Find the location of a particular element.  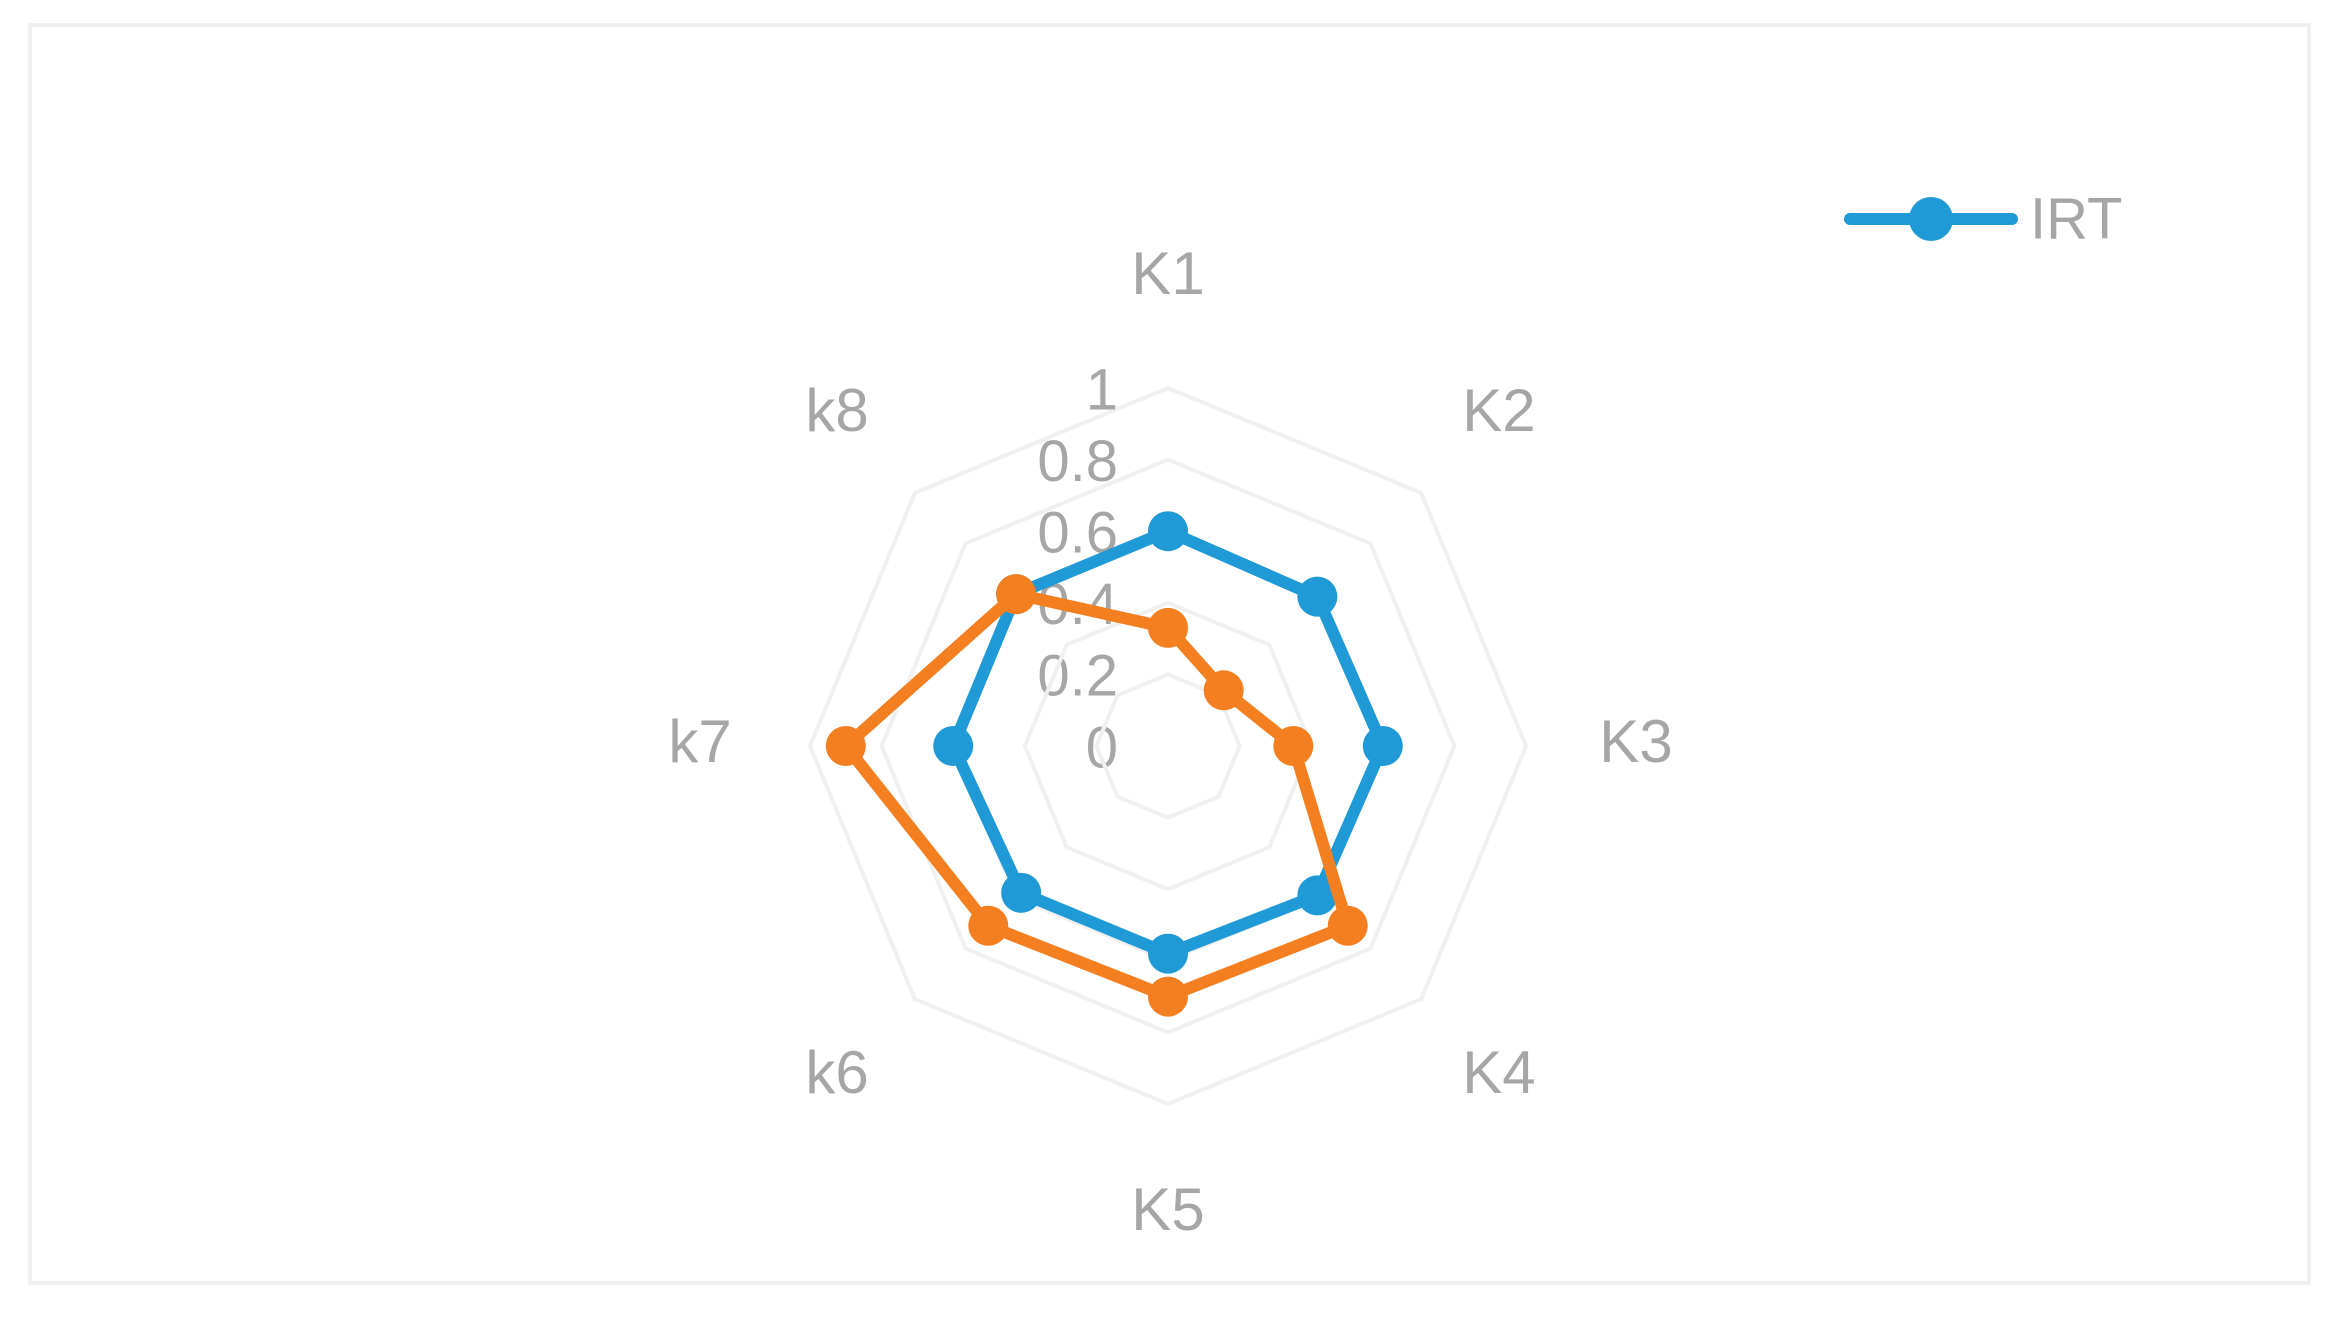

category-label: K5 is located at coordinates (1167, 1209).